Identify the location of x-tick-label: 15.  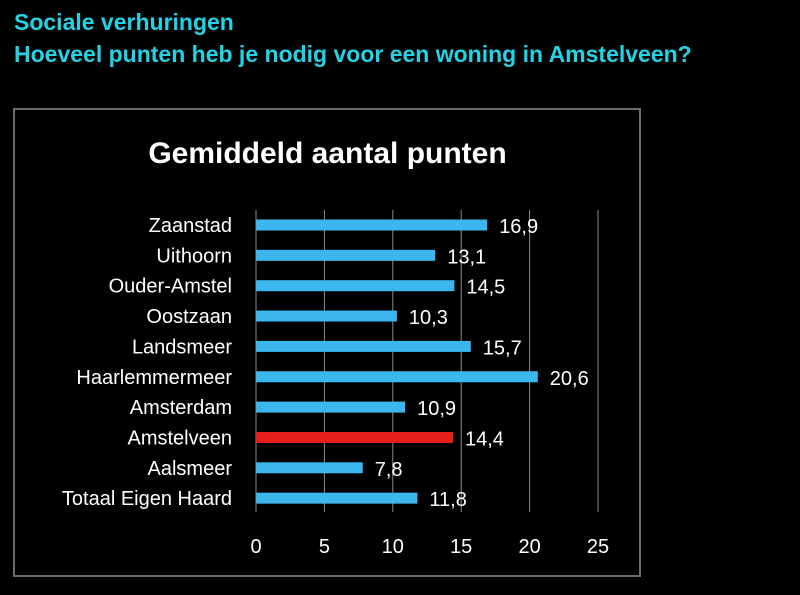
(461, 547).